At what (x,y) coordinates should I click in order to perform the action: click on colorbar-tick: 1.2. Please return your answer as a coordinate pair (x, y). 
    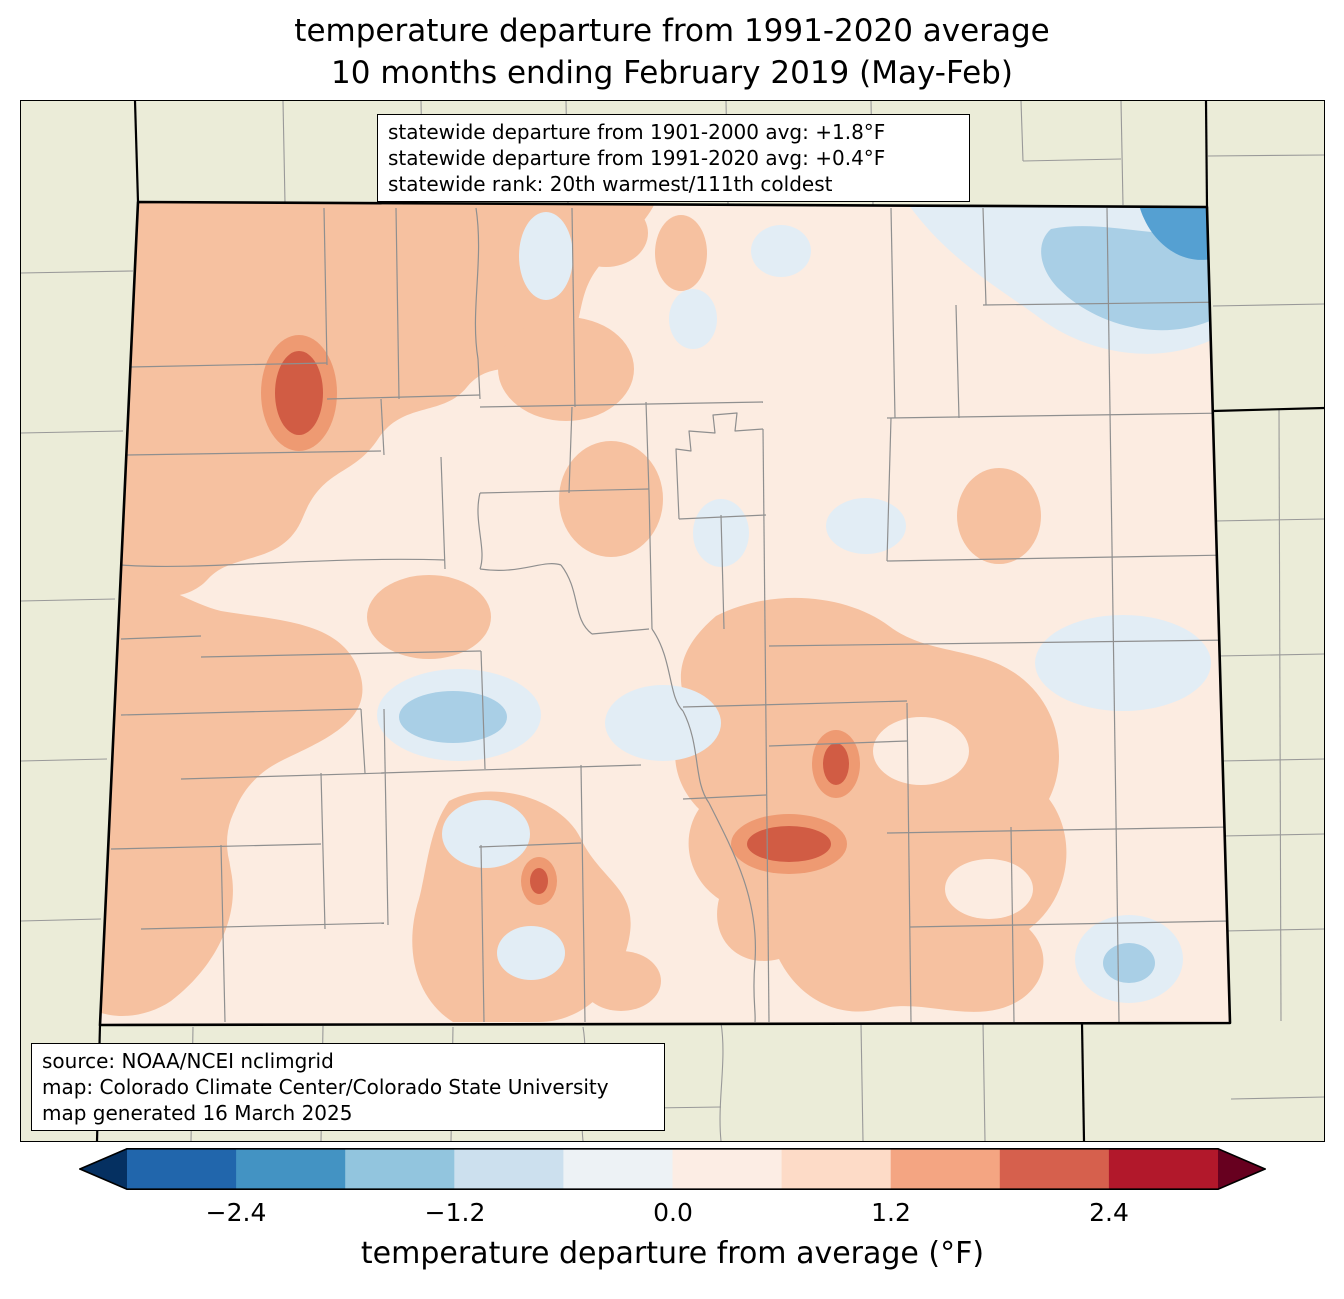
    Looking at the image, I should click on (891, 1212).